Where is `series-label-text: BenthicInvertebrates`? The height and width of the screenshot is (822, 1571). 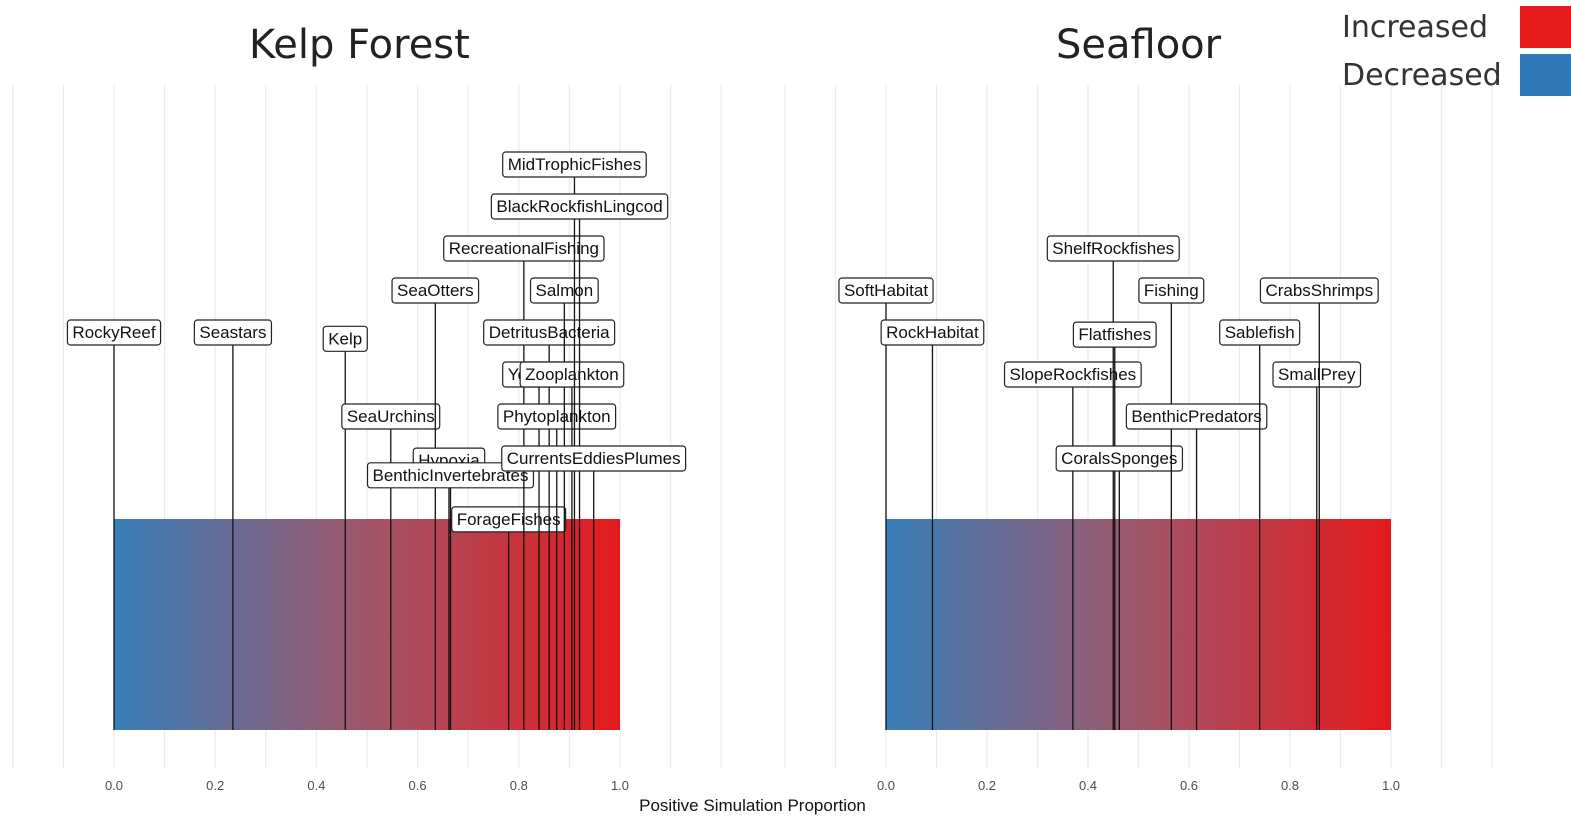
series-label-text: BenthicInvertebrates is located at coordinates (451, 475).